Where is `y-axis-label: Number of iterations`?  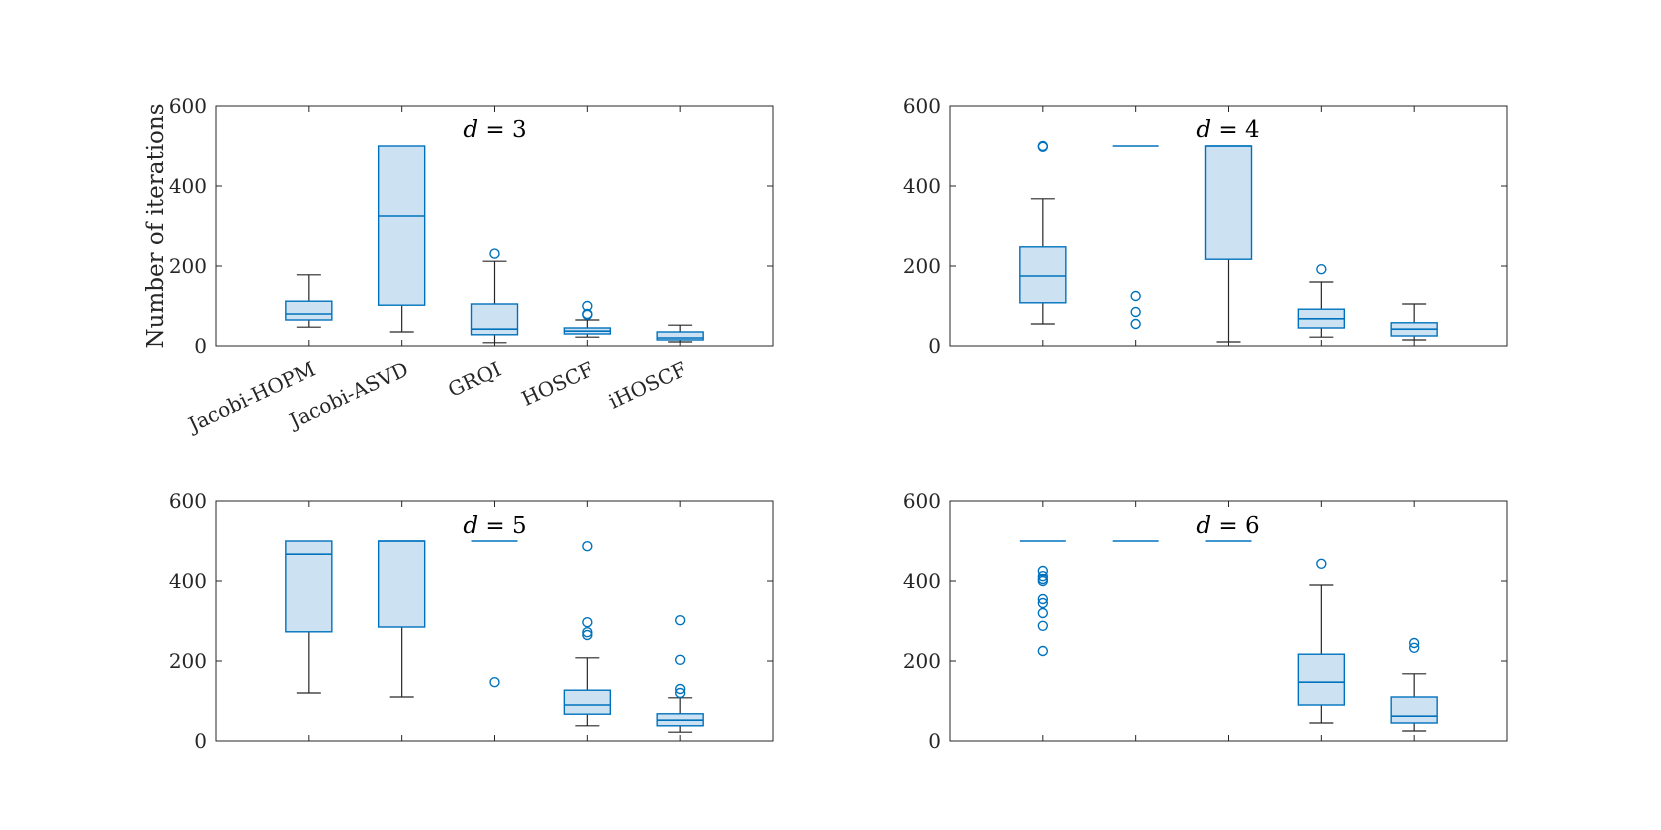
y-axis-label: Number of iterations is located at coordinates (156, 225).